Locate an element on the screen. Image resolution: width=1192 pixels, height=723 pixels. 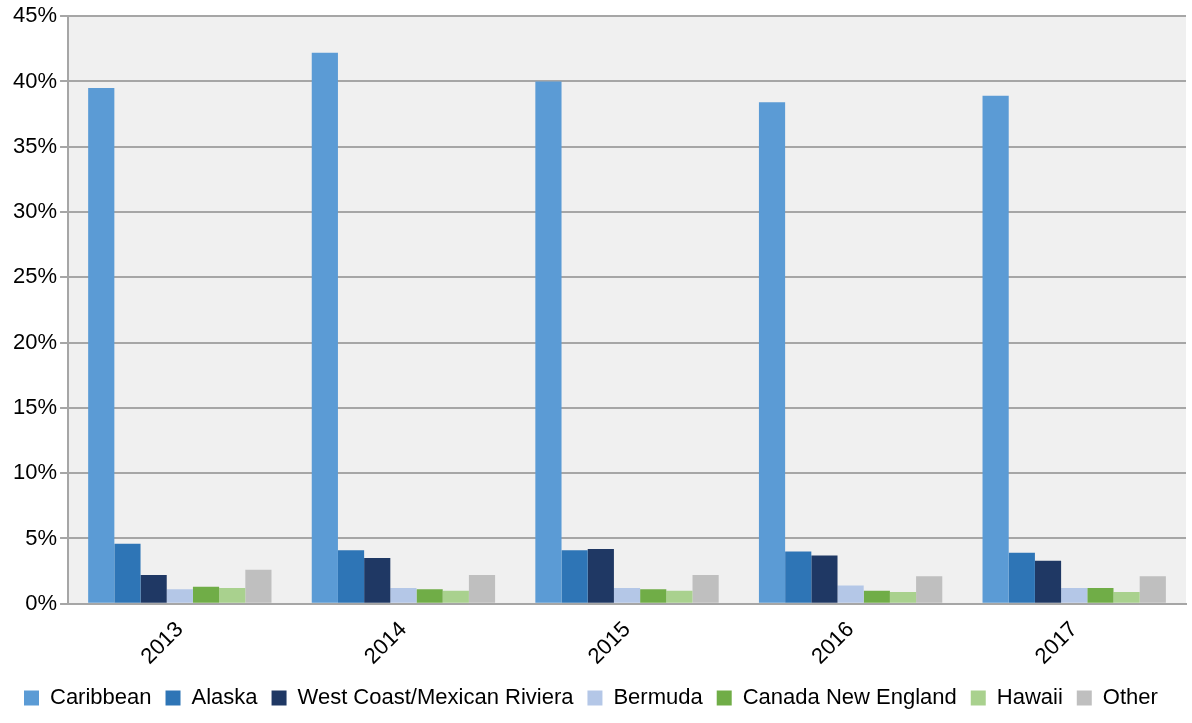
legend-label: Other is located at coordinates (1130, 697).